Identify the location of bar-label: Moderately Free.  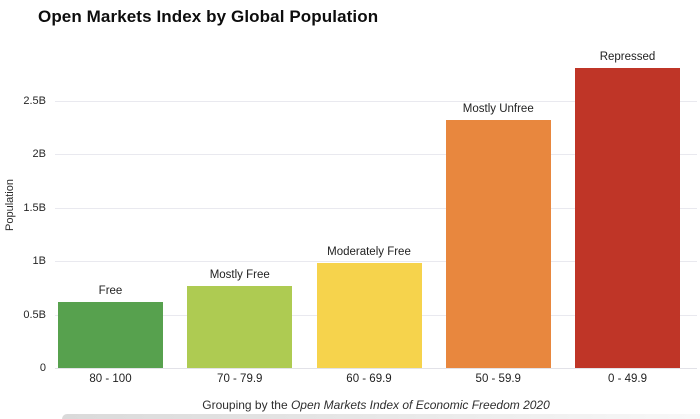
(369, 252).